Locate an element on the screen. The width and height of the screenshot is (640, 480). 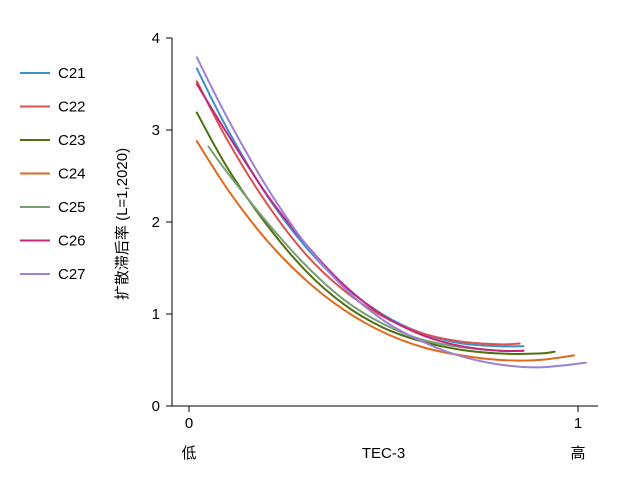
x-tick-label: 0 is located at coordinates (189, 423).